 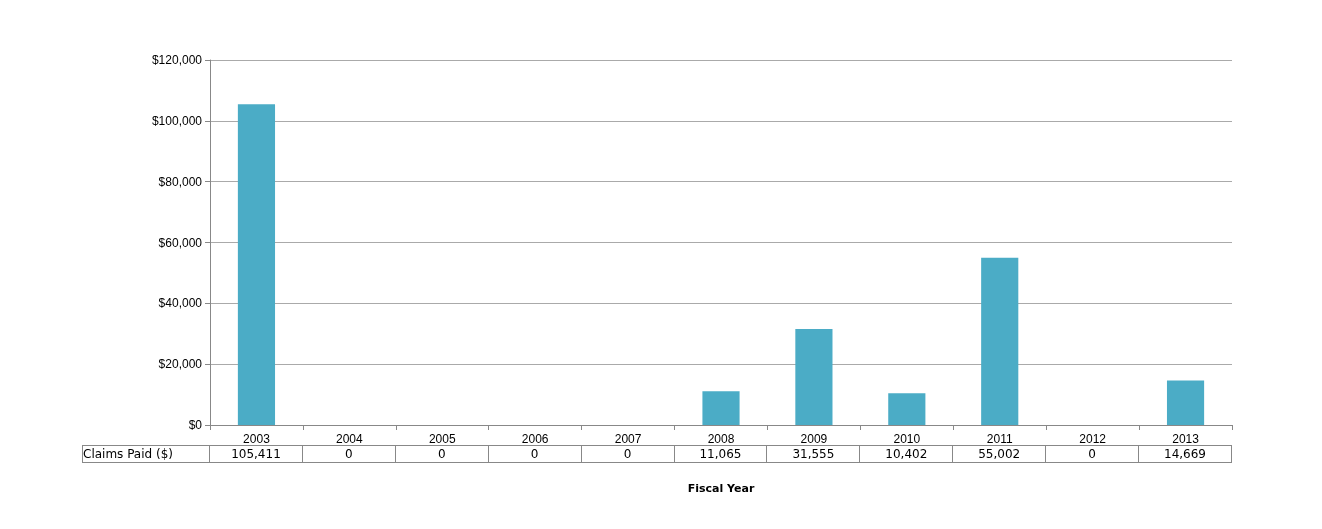 What do you see at coordinates (180, 364) in the screenshot?
I see `y-tick-label: $20,000` at bounding box center [180, 364].